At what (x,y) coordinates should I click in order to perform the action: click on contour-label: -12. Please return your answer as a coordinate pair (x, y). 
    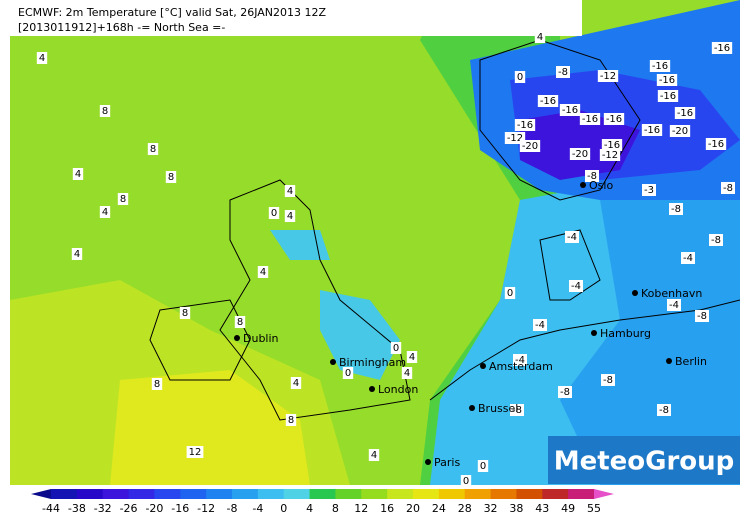
    Looking at the image, I should click on (608, 76).